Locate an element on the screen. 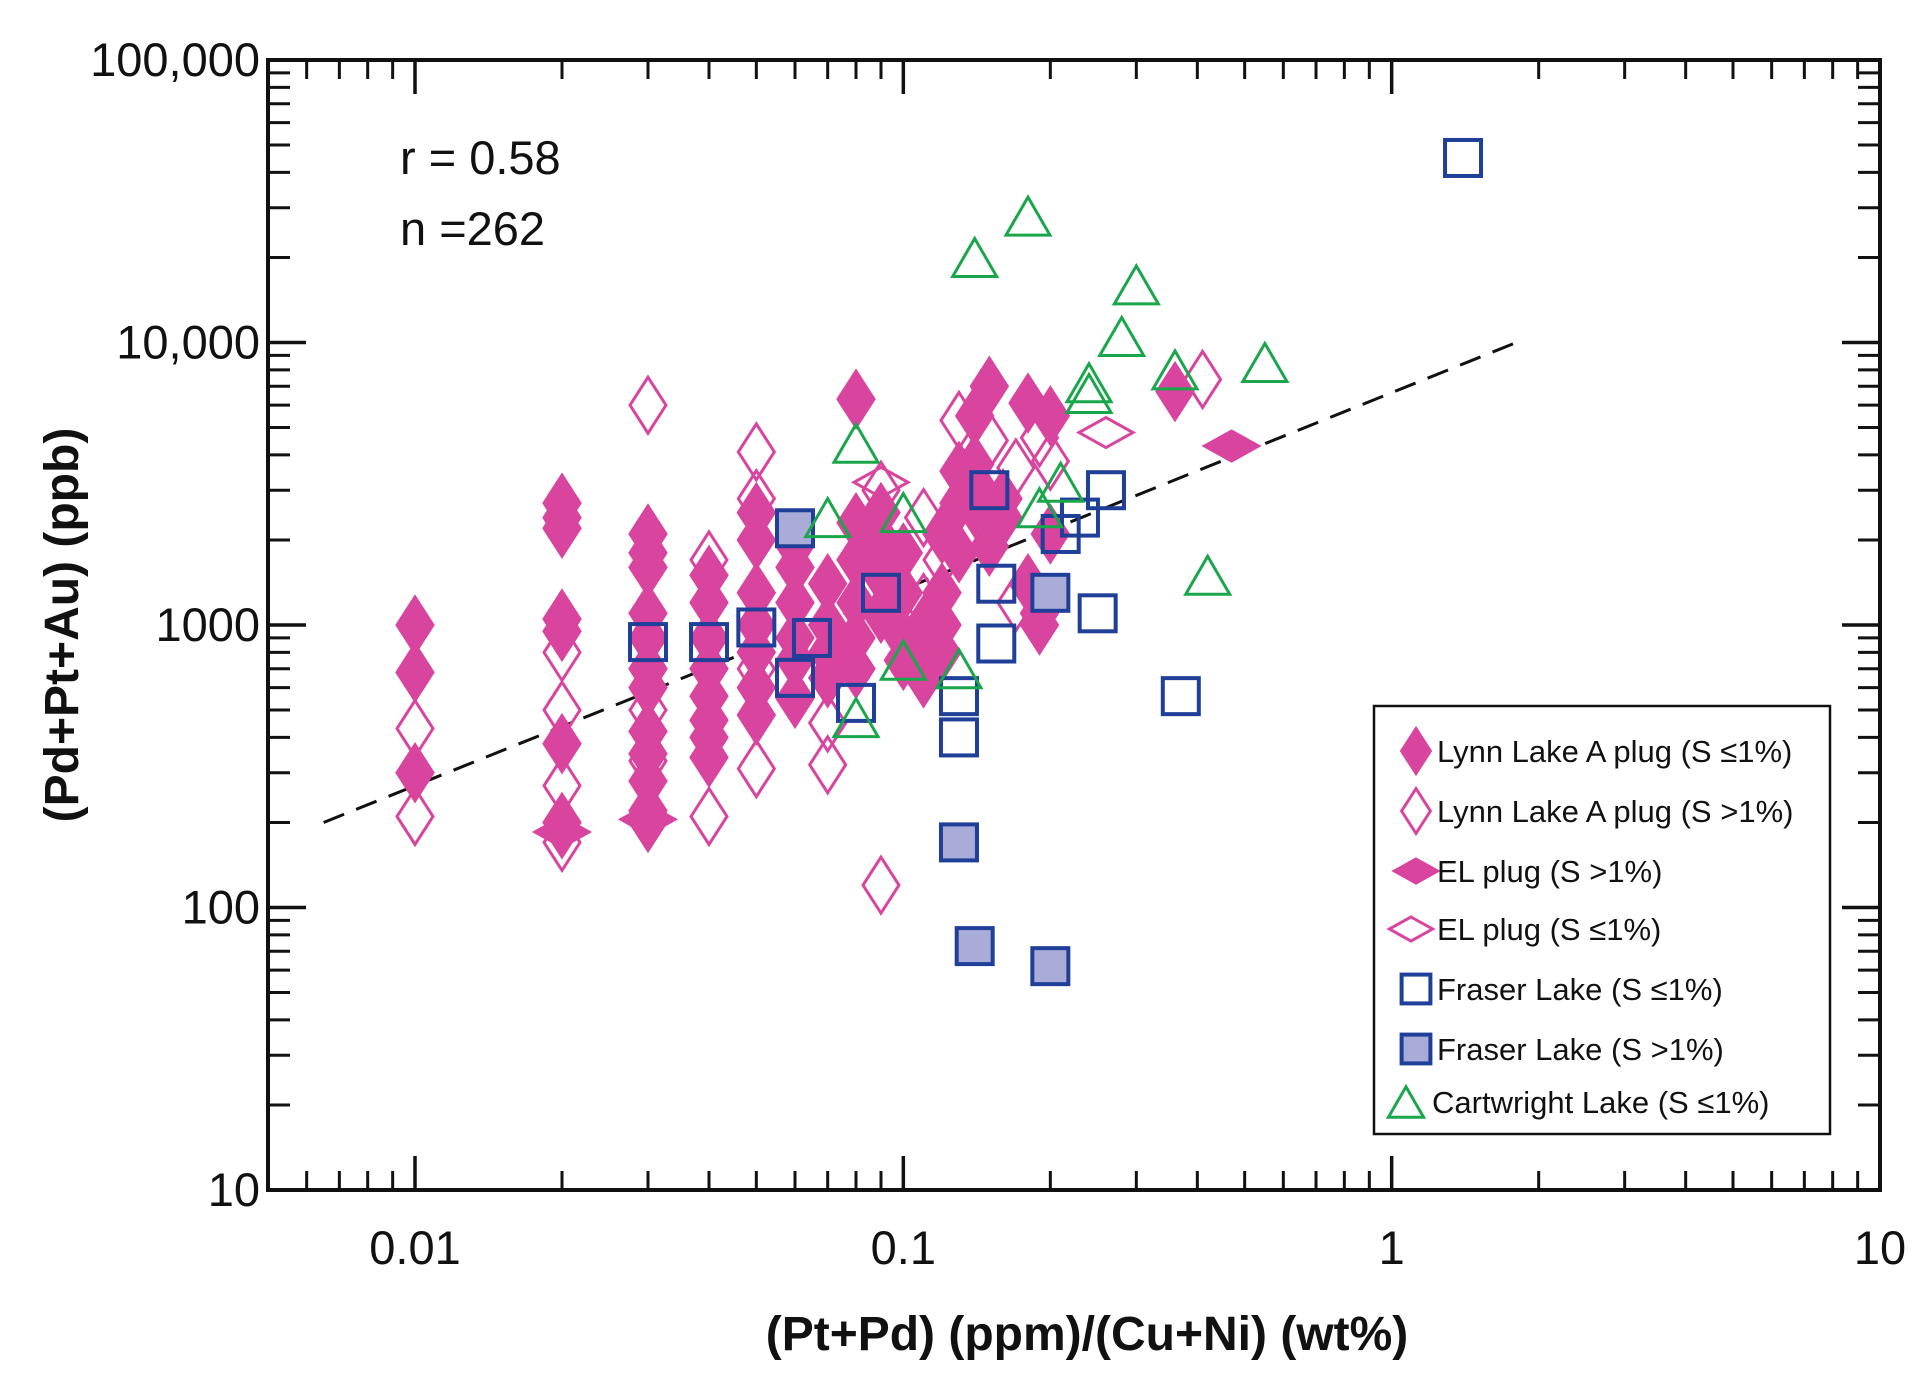 The image size is (1928, 1377). annotation-r: r = 0.58 is located at coordinates (480, 157).